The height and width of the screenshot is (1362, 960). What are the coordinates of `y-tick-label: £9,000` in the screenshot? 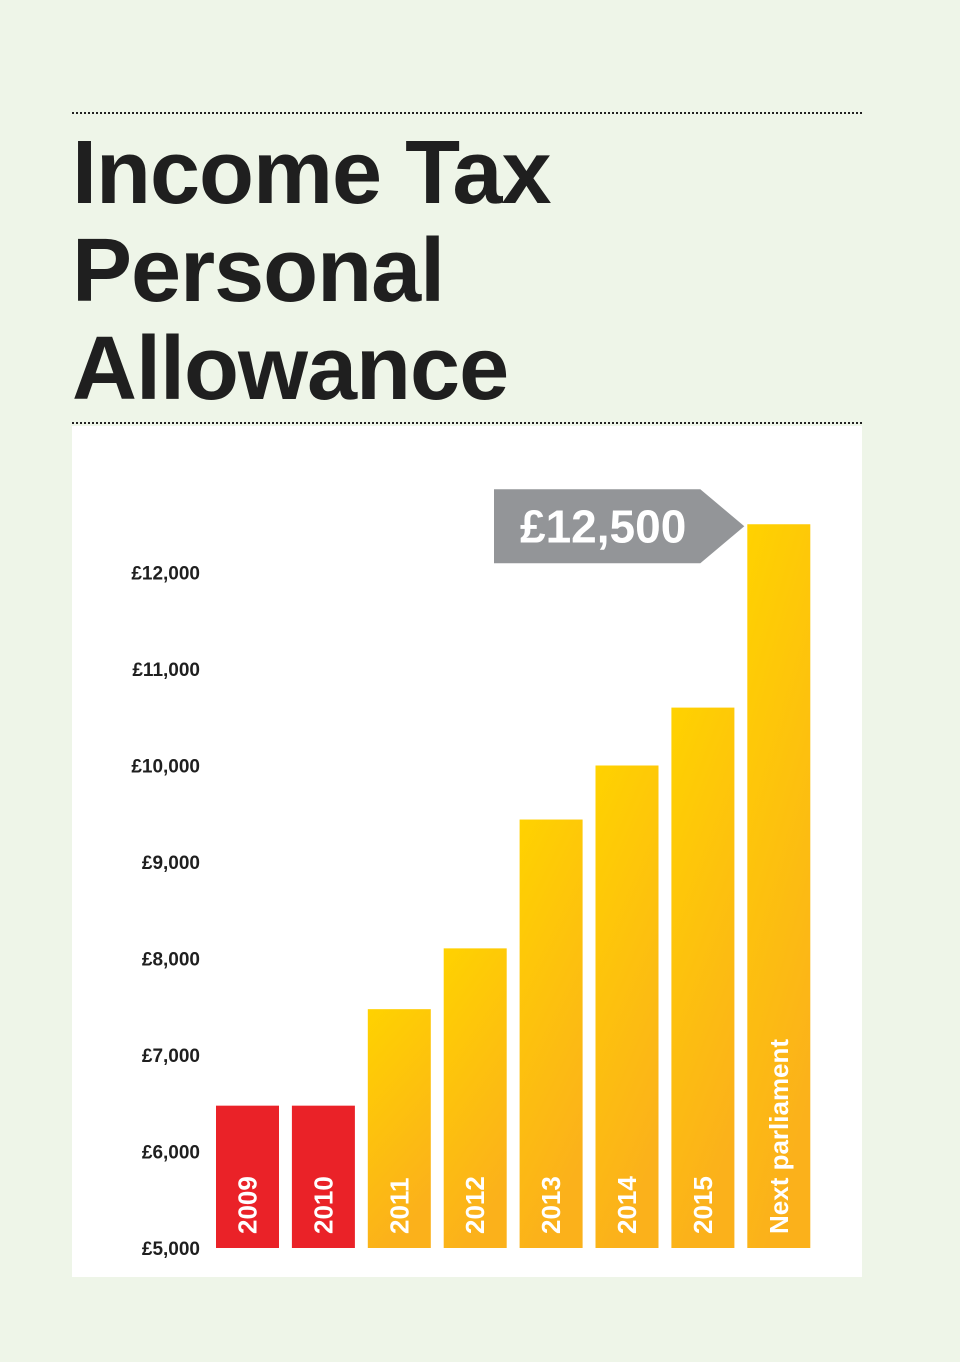 It's located at (171, 863).